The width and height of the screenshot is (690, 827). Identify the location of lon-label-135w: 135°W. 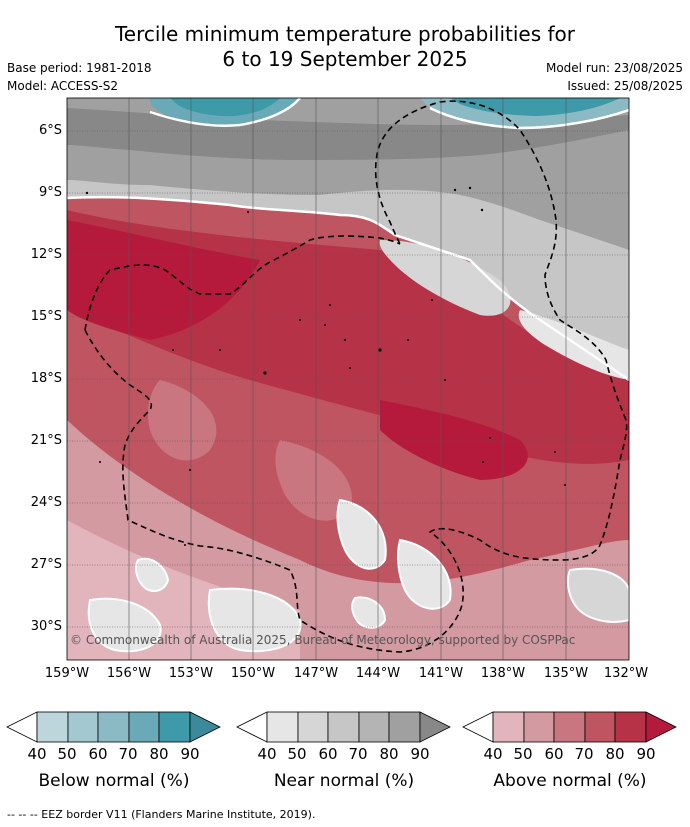
(566, 673).